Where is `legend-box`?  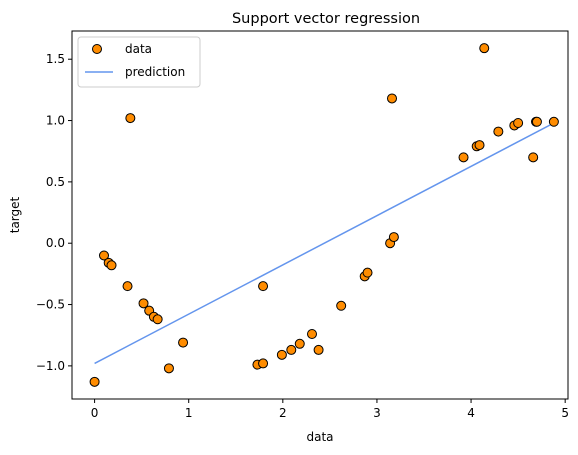 legend-box is located at coordinates (139, 62).